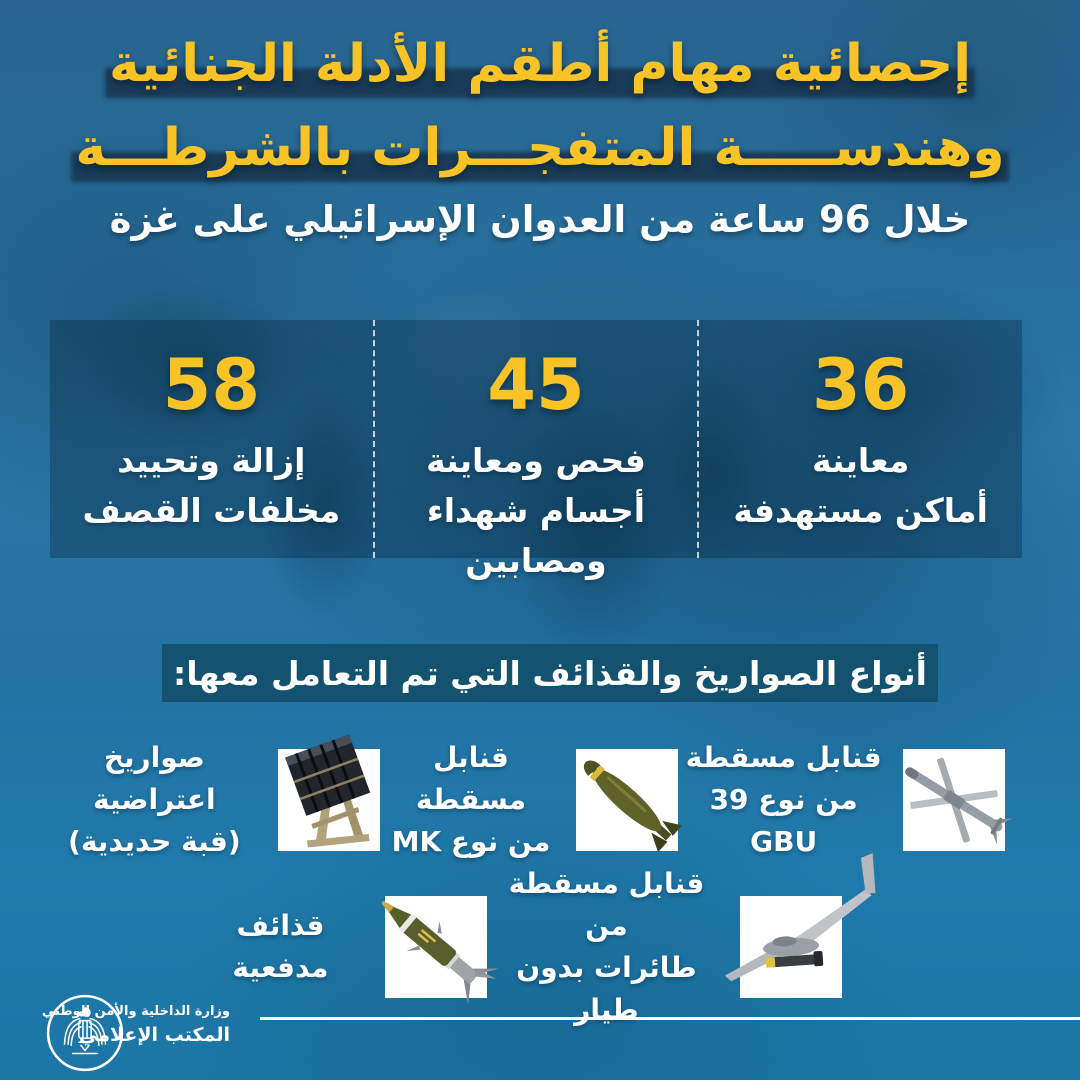 The width and height of the screenshot is (1080, 1080). What do you see at coordinates (629, 801) in the screenshot?
I see `mk-bomb-icon` at bounding box center [629, 801].